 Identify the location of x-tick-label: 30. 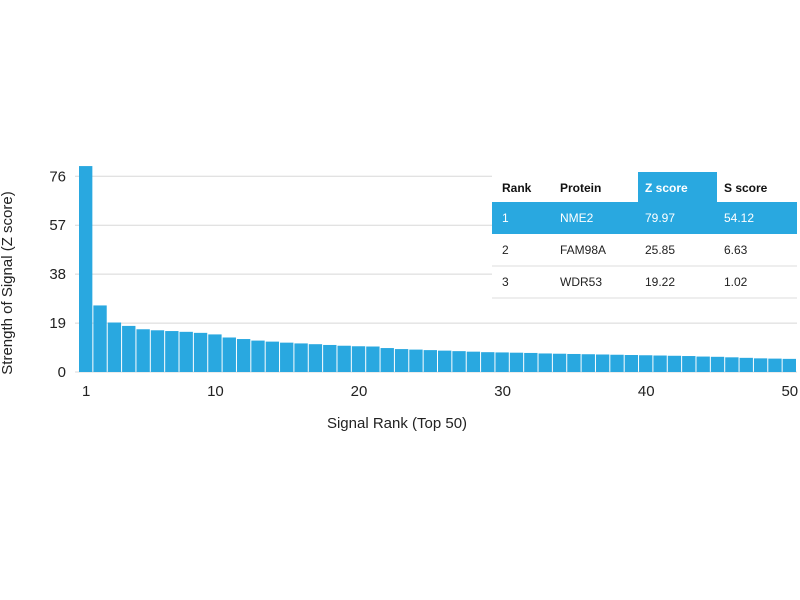
(502, 391).